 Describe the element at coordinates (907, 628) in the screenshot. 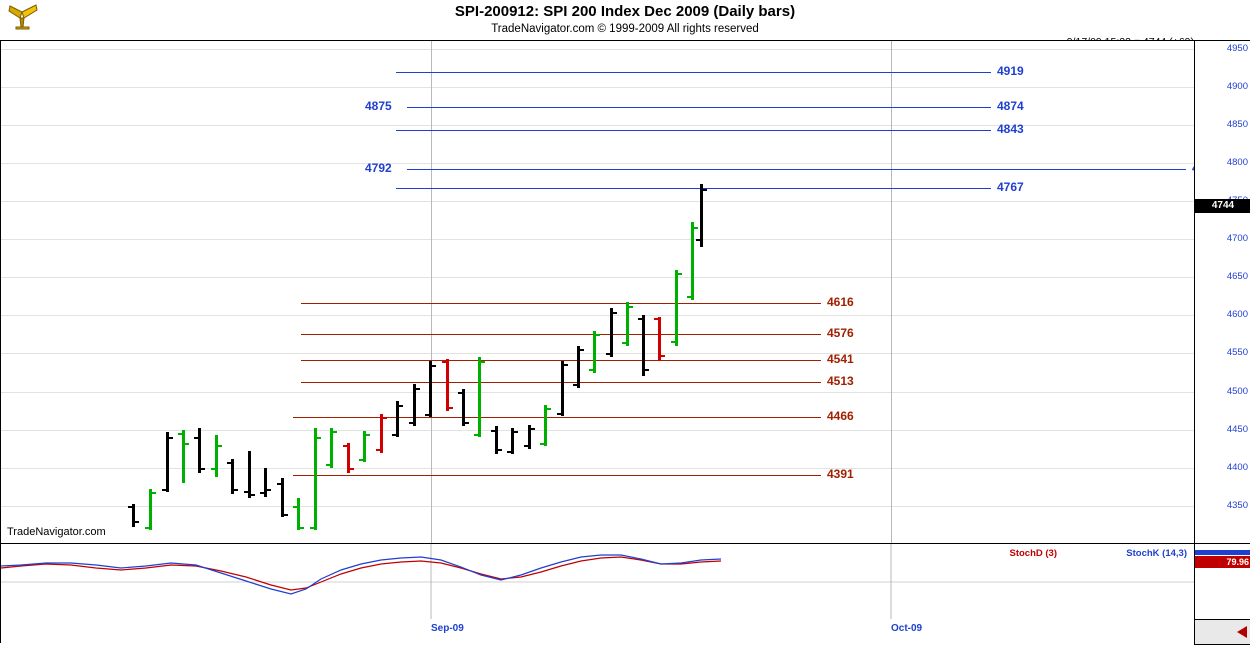

I see `time-tick-oct: Oct-09` at that location.